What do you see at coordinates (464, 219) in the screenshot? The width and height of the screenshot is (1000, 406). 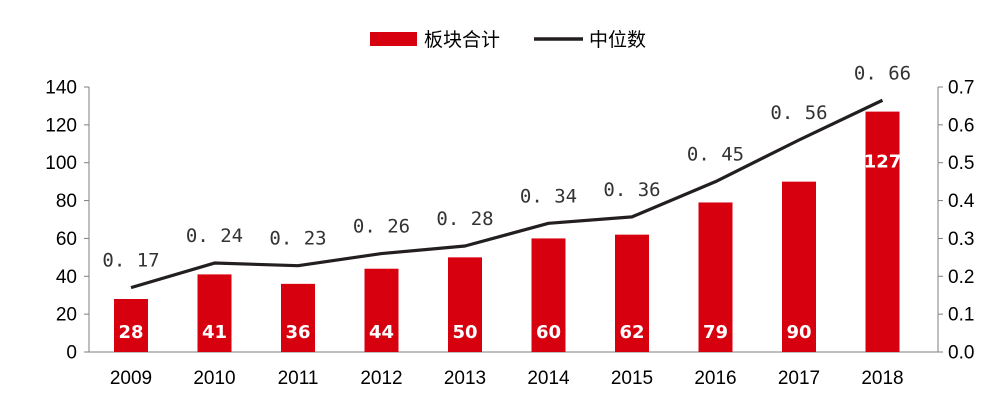 I see `line-value-label: 0. 28` at bounding box center [464, 219].